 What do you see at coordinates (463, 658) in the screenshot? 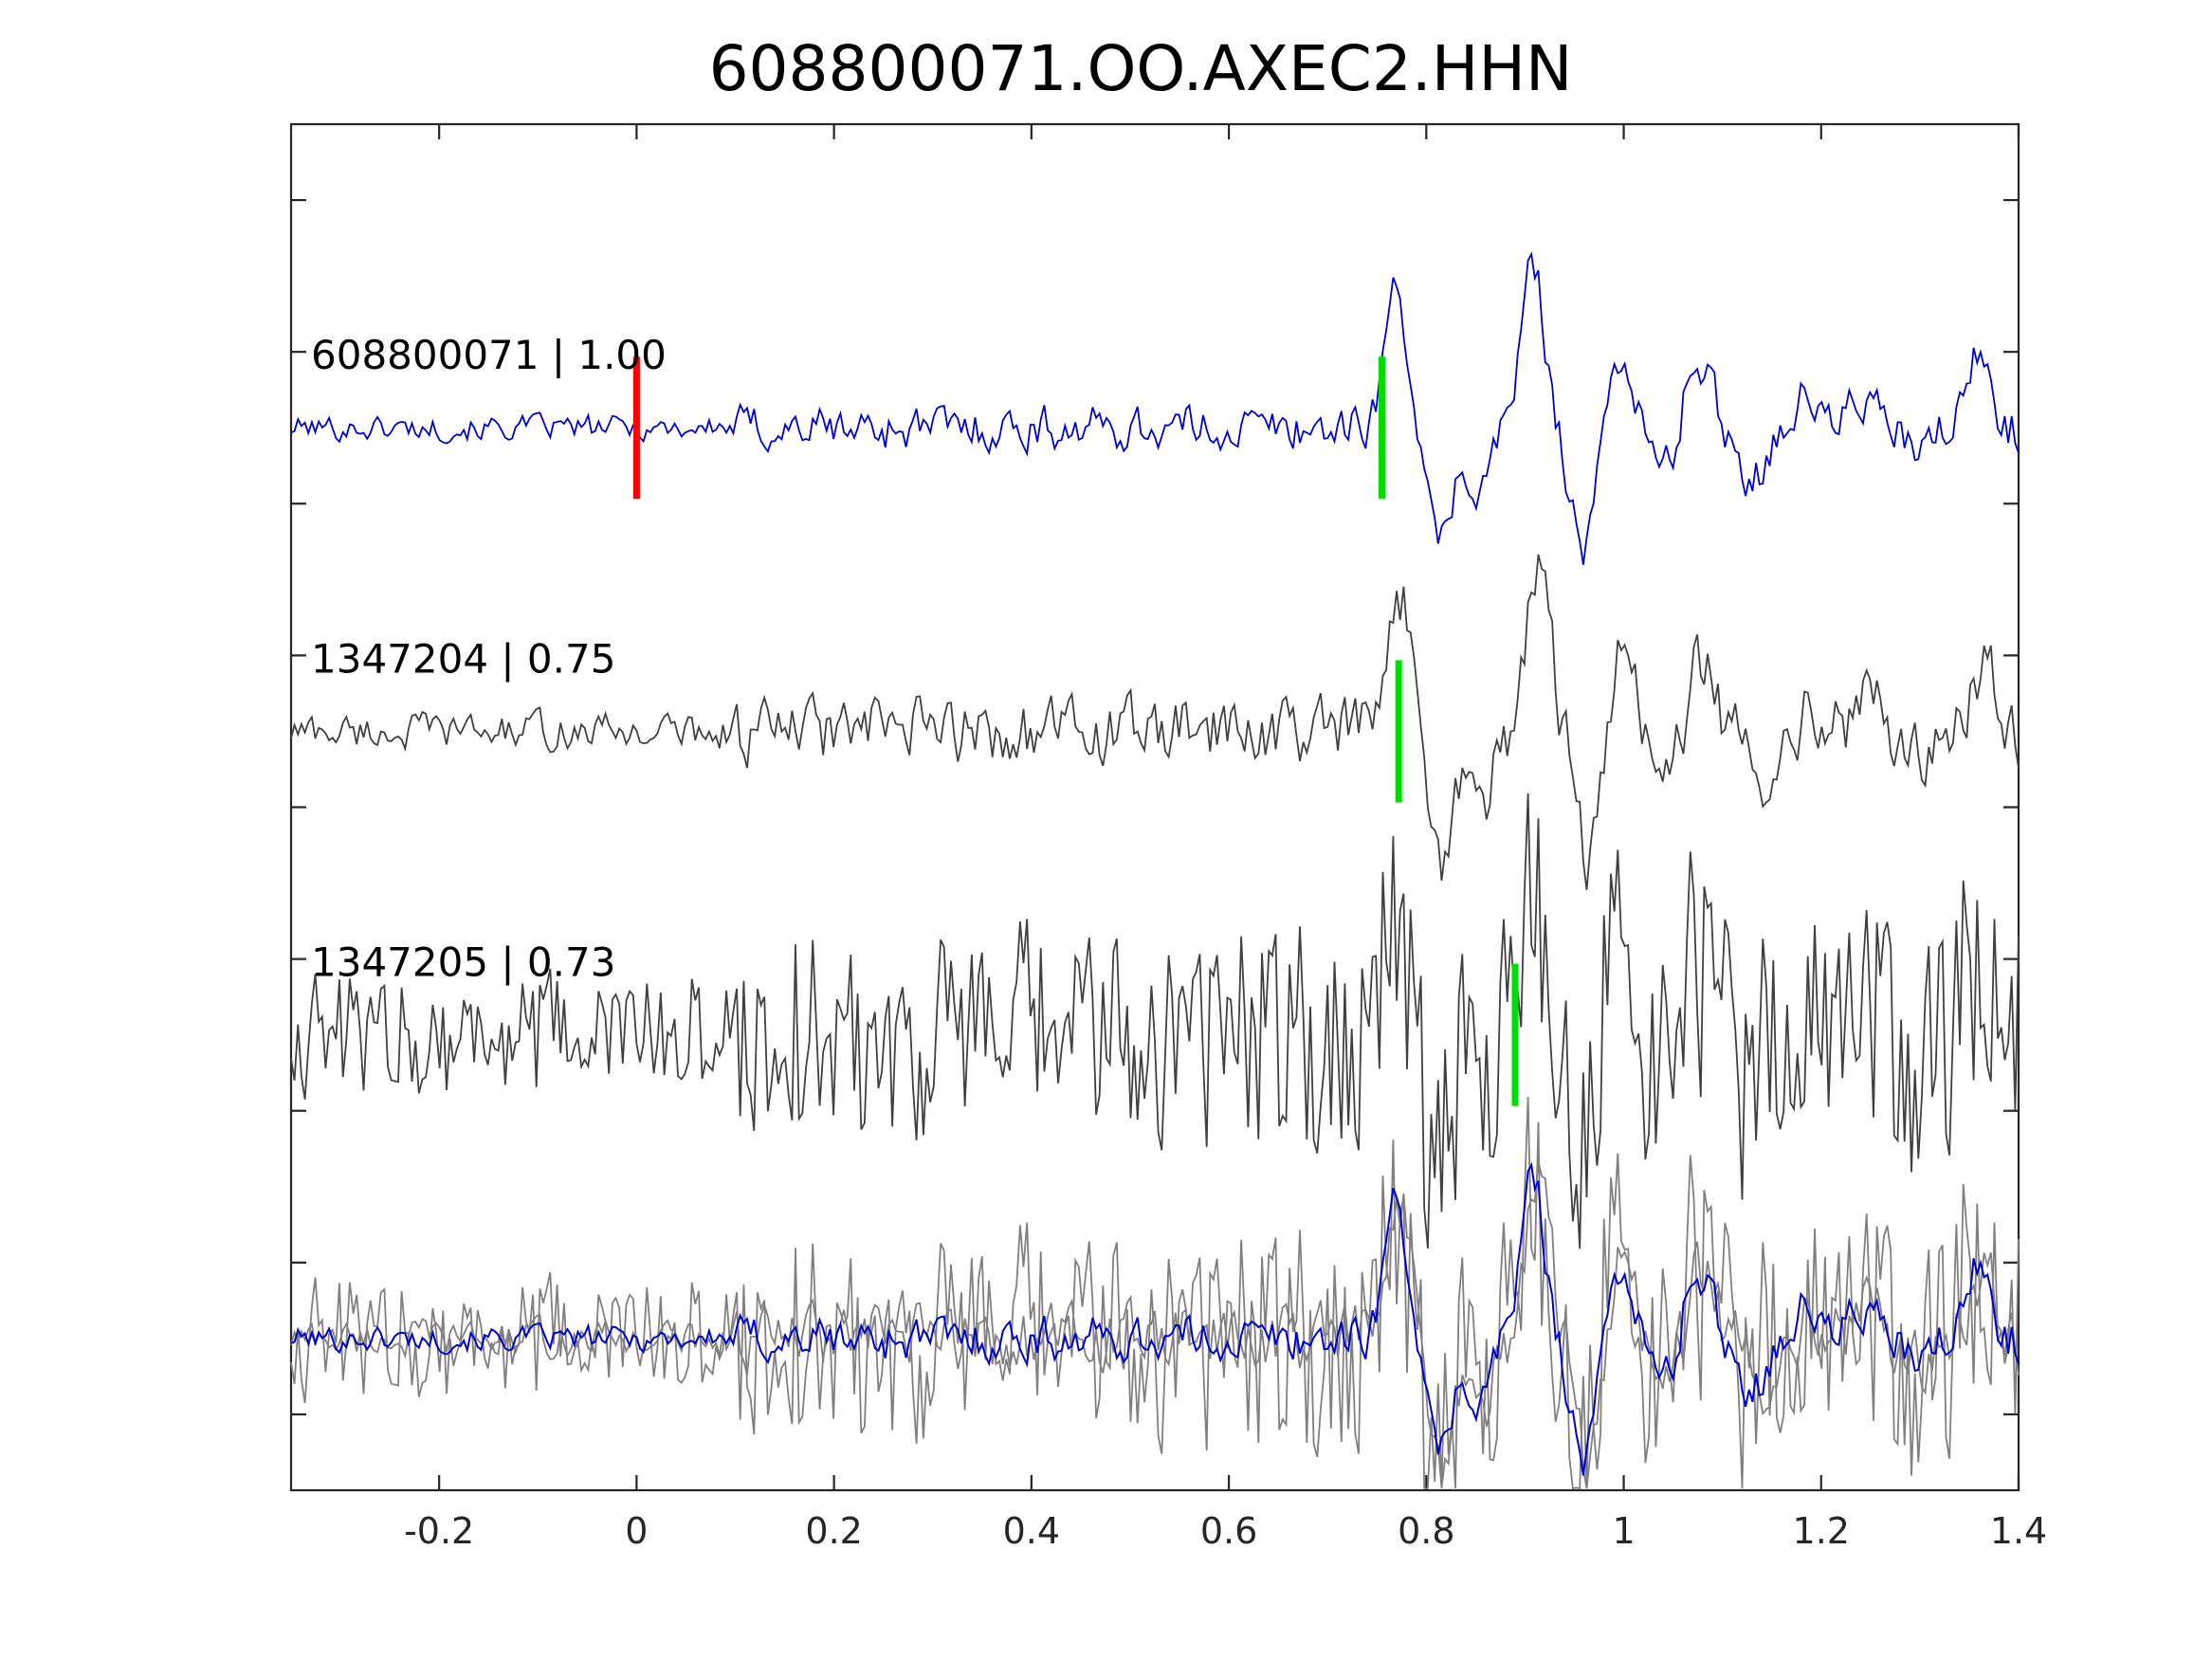
I see `trace-label-1347204: 1347204 | 0.75` at bounding box center [463, 658].